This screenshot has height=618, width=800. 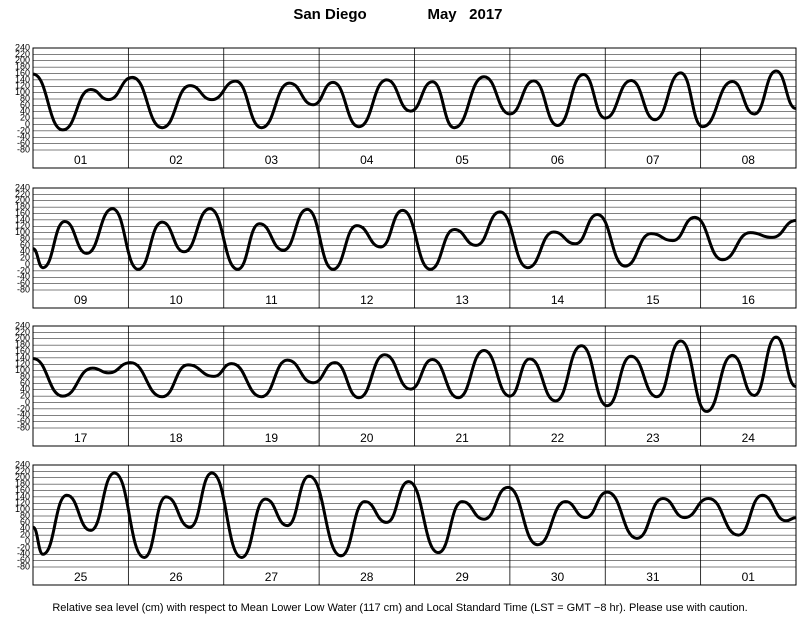 I want to click on day-label: 03, so click(x=272, y=160).